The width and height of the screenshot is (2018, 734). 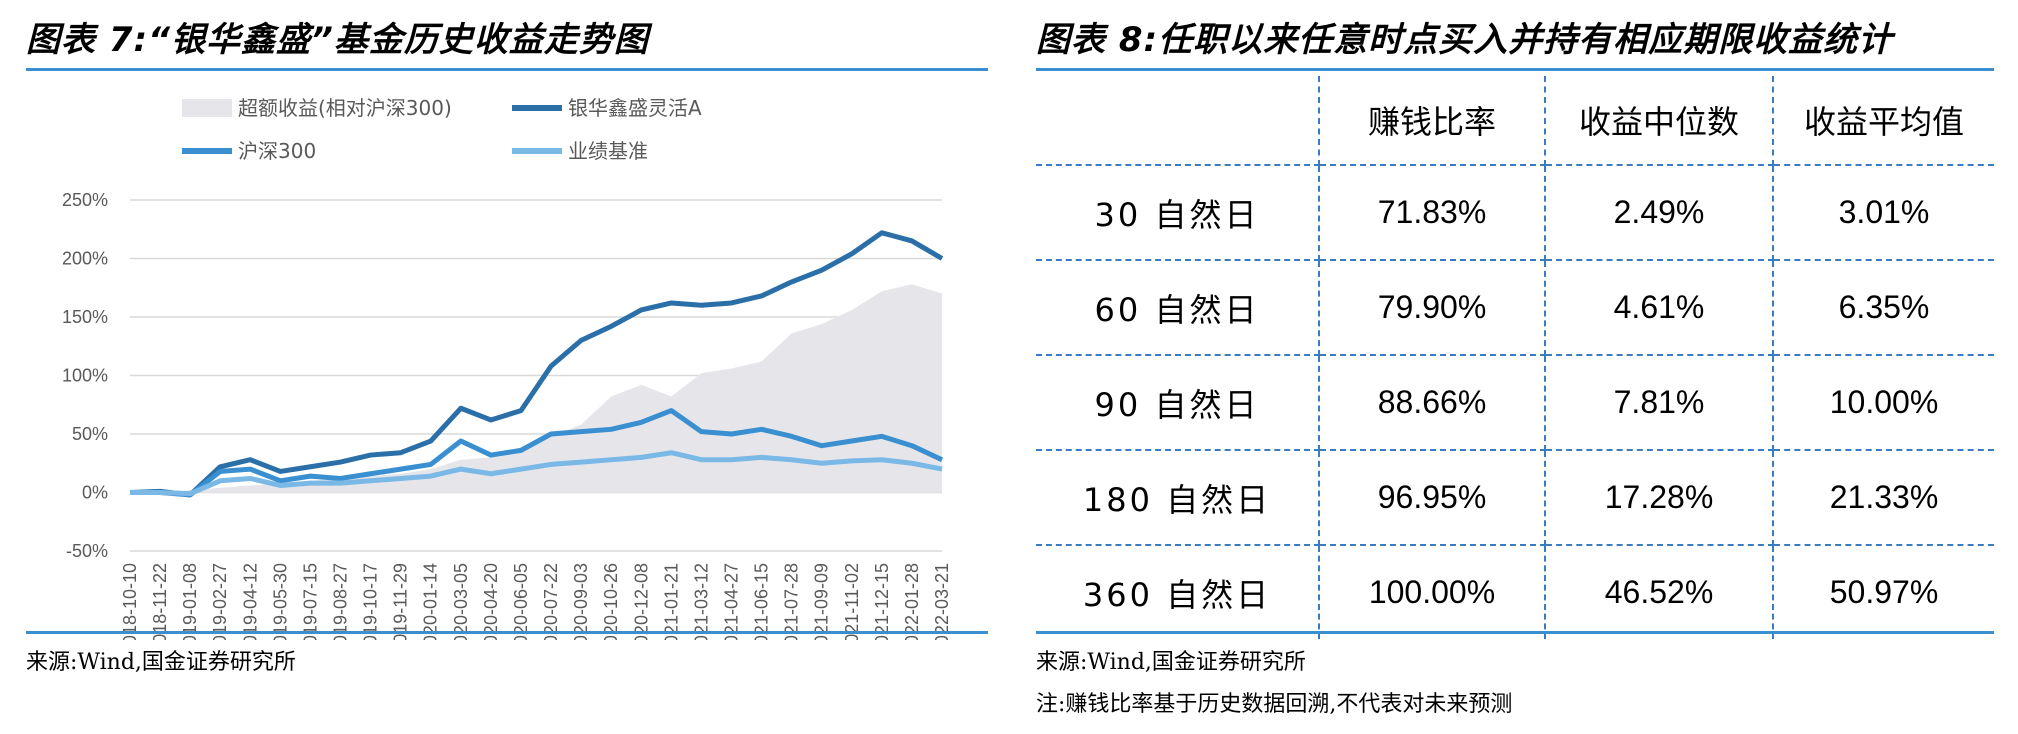 What do you see at coordinates (1659, 402) in the screenshot?
I see `table-cell: 7.81%` at bounding box center [1659, 402].